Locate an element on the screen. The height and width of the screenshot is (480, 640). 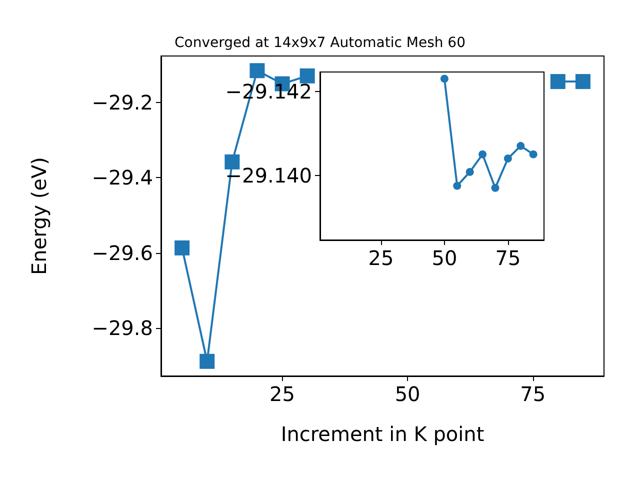
x-axis-title: Increment in K point is located at coordinates (382, 434).